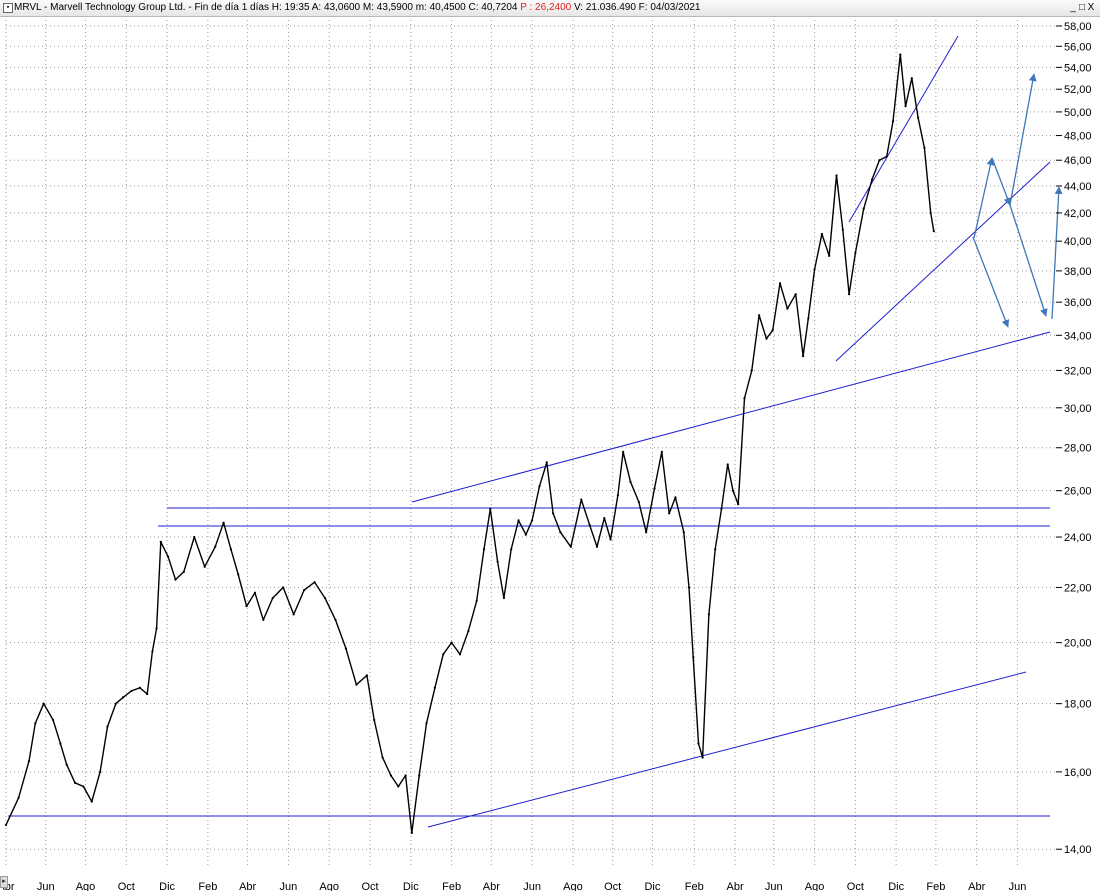  I want to click on y-tick-label: 52,00, so click(1078, 90).